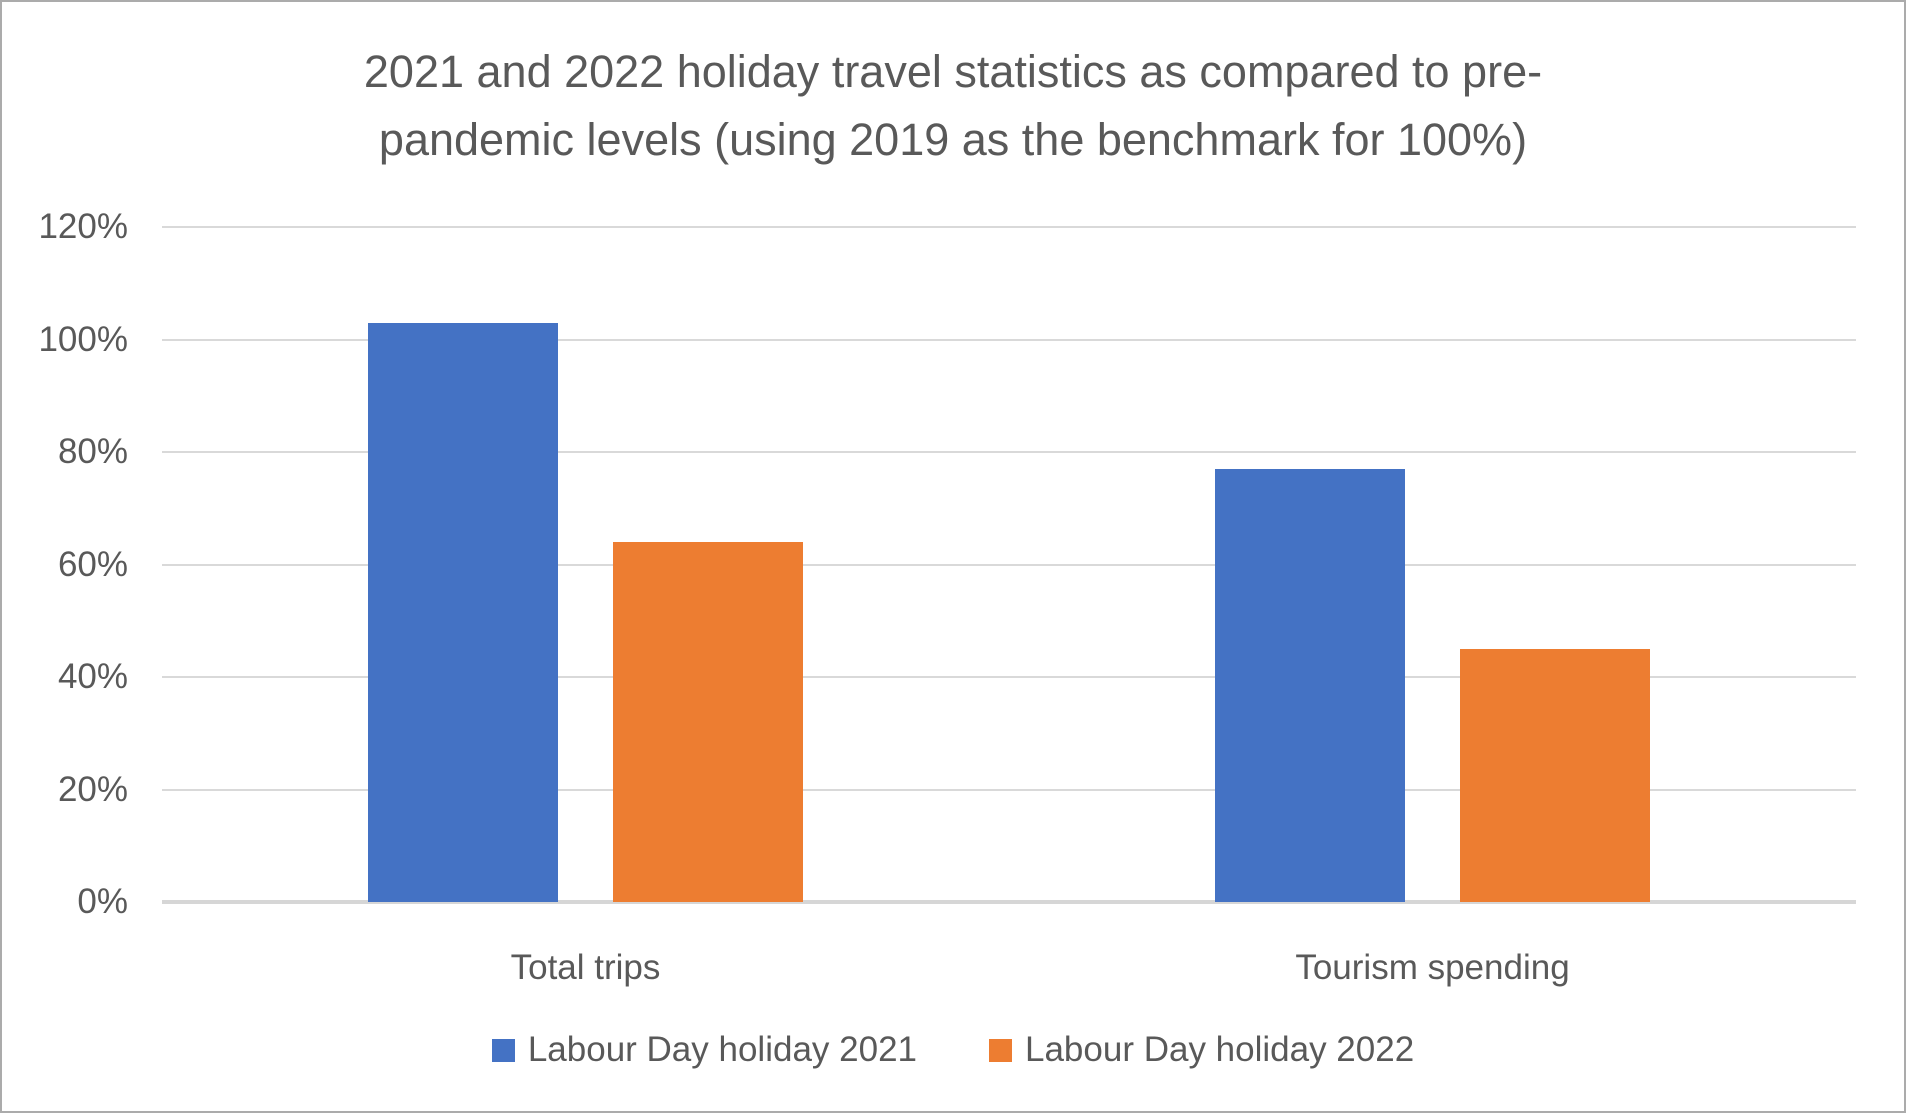 The height and width of the screenshot is (1113, 1906). What do you see at coordinates (102, 901) in the screenshot?
I see `y-tick-label-0: 0%` at bounding box center [102, 901].